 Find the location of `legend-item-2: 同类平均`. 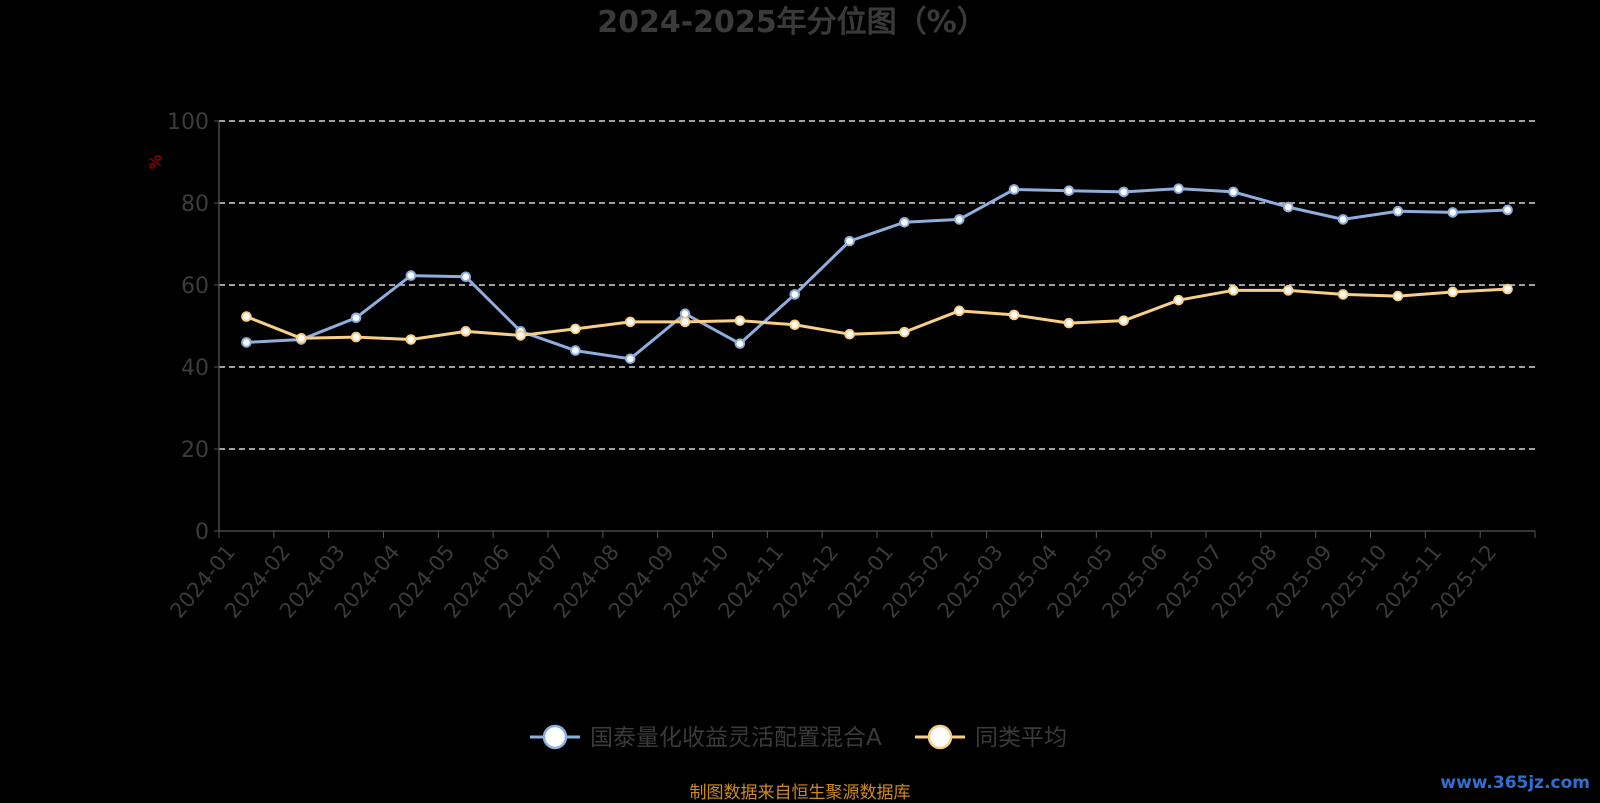

legend-item-2: 同类平均 is located at coordinates (991, 737).